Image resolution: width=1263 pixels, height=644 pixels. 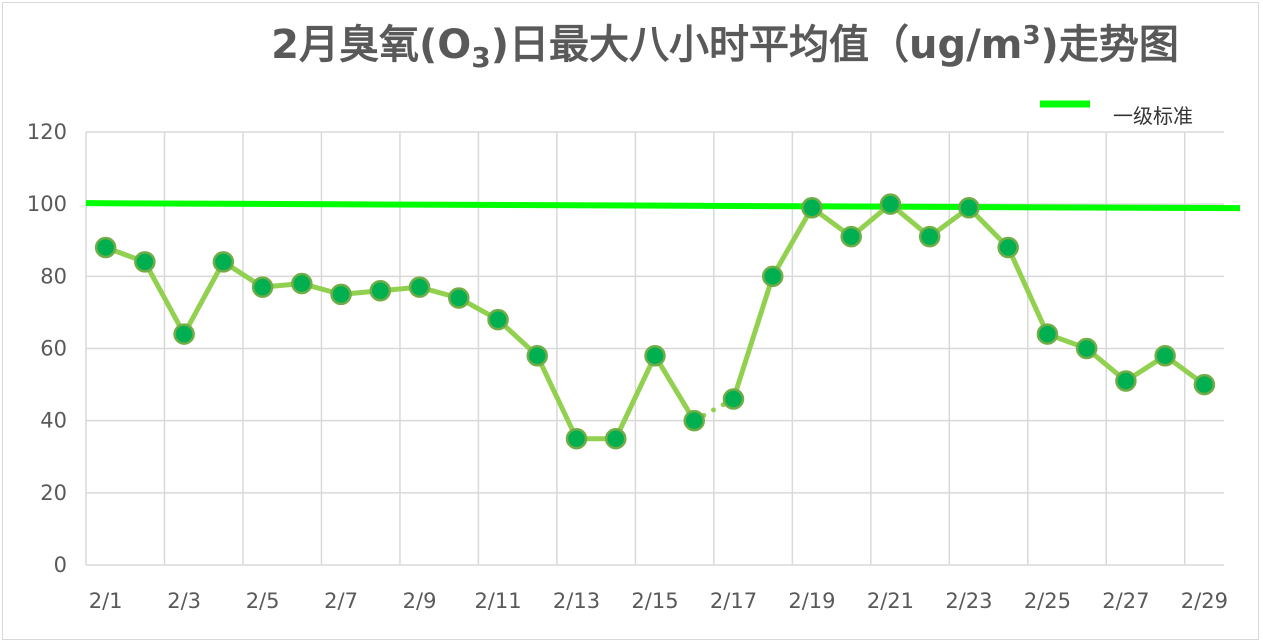 What do you see at coordinates (890, 601) in the screenshot?
I see `x-tick-label: 2/21` at bounding box center [890, 601].